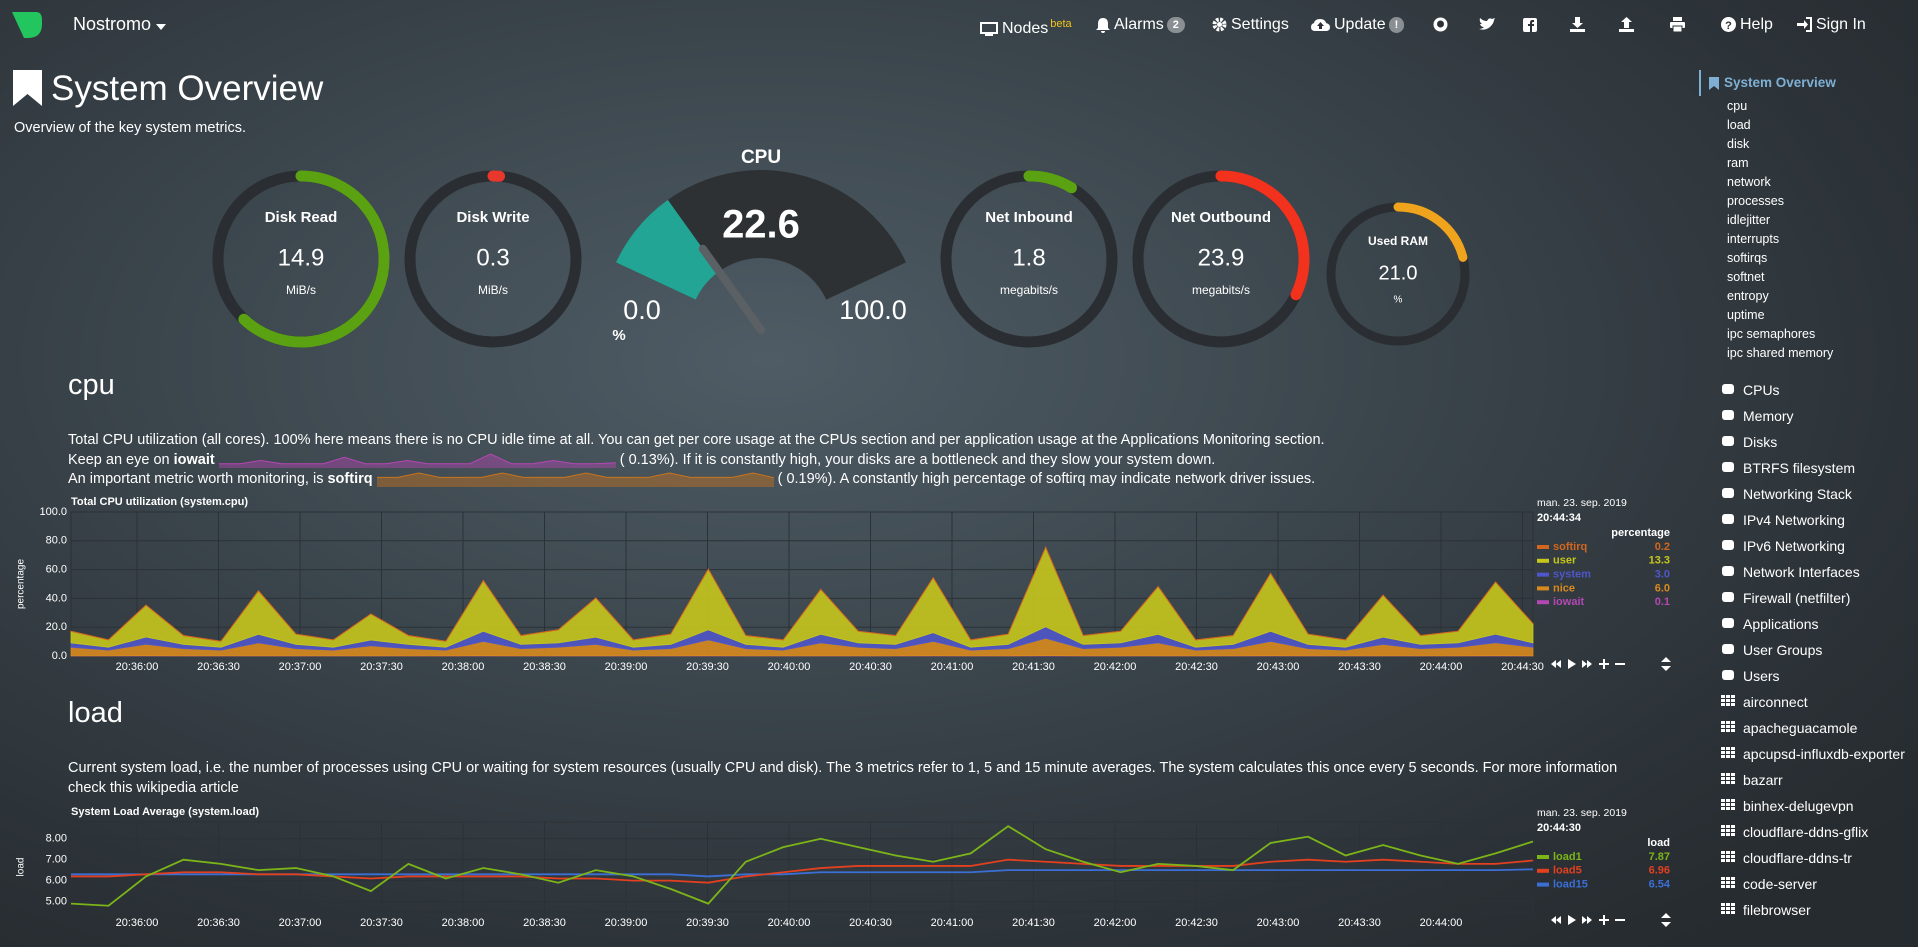 This screenshot has height=947, width=1918. What do you see at coordinates (1816, 546) in the screenshot?
I see `sidebar-section: IPv6 Networking` at bounding box center [1816, 546].